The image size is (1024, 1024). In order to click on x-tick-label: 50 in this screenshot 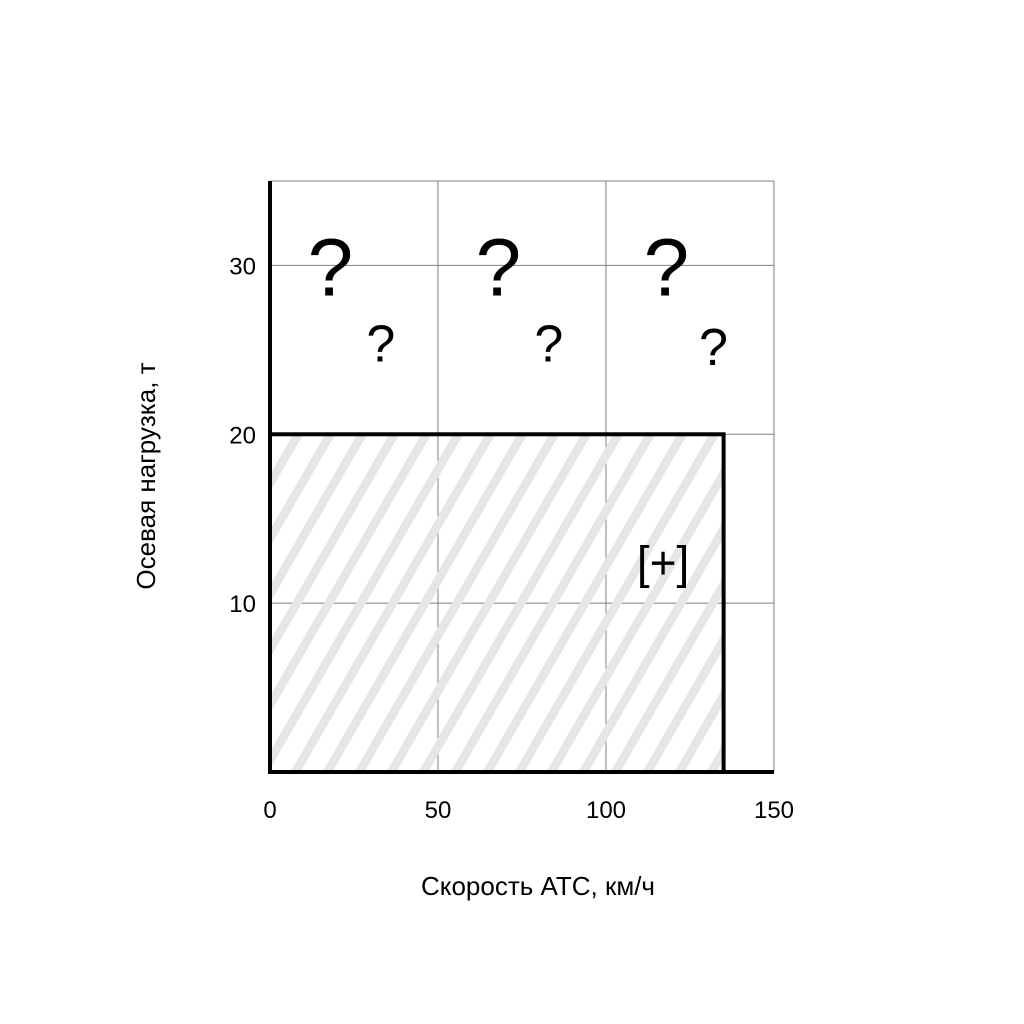, I will do `click(438, 810)`.